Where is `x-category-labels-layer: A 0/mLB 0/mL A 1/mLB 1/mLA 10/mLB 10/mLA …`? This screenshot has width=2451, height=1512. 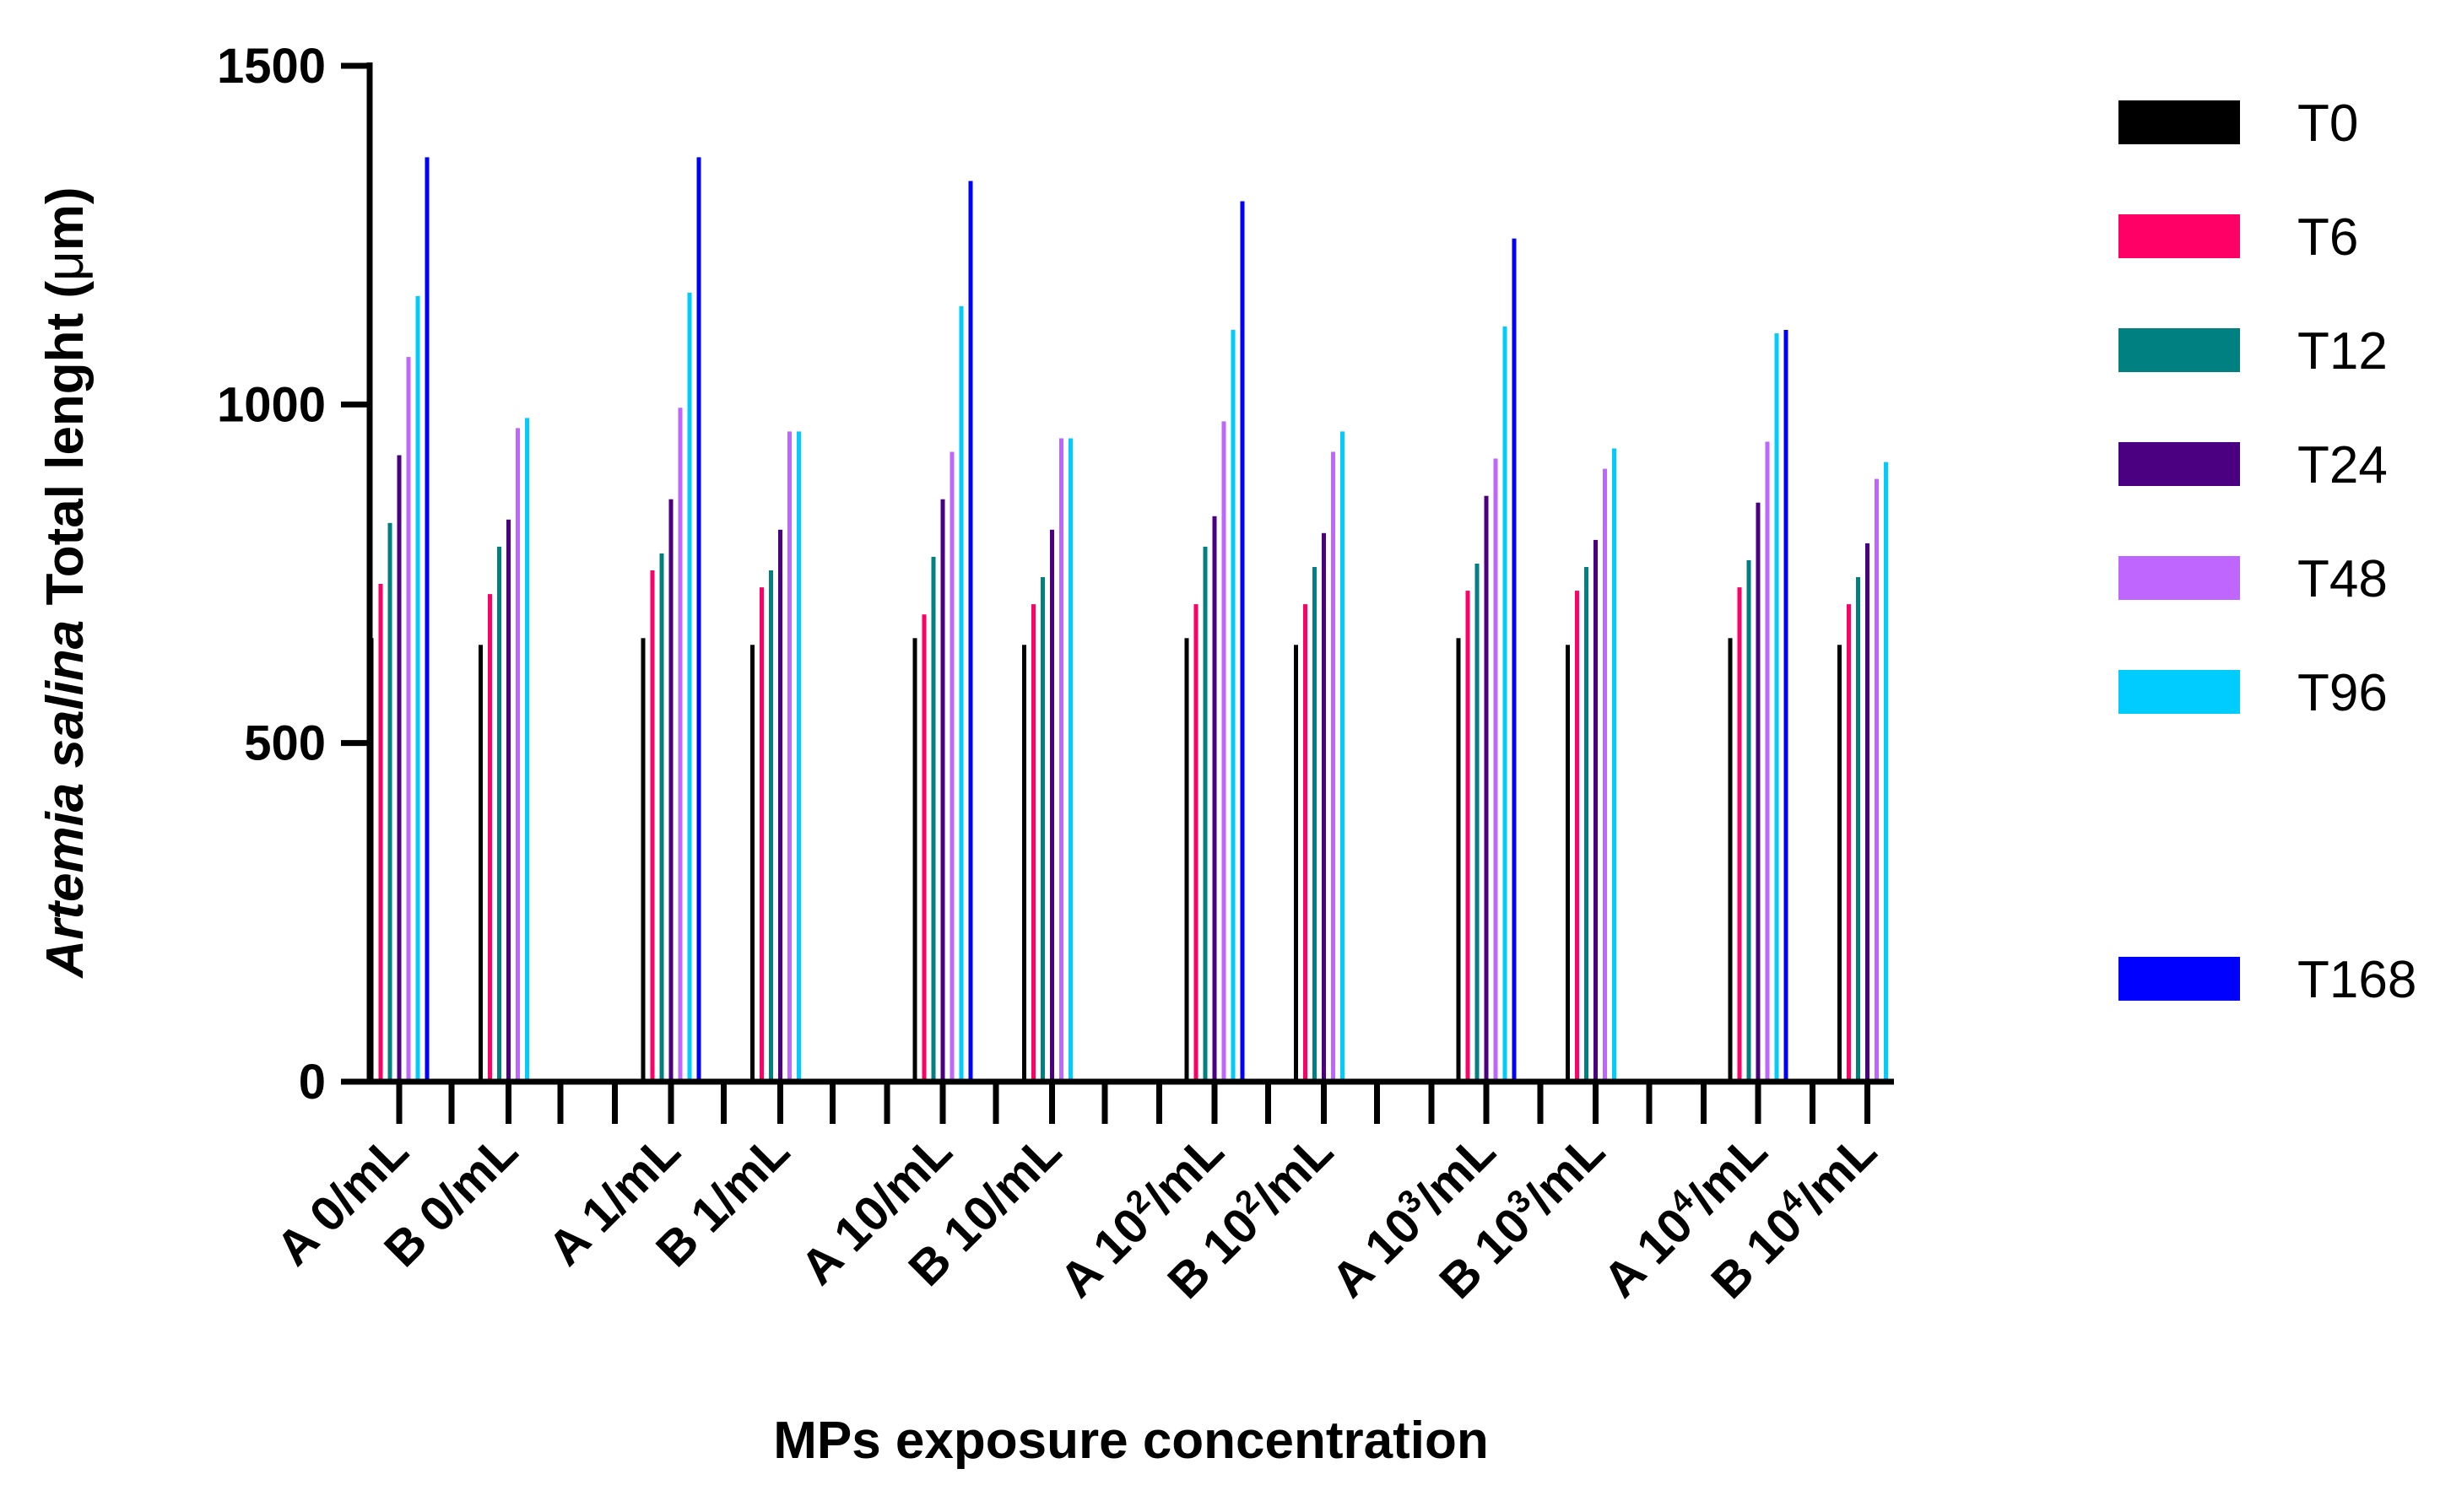
x-category-labels-layer: A 0/mLB 0/mL A 1/mLB 1/mLA 10/mLB 10/mLA … is located at coordinates (1077, 1216).